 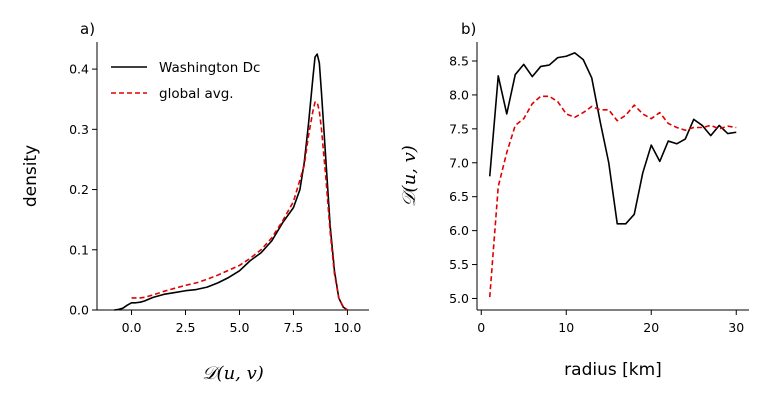 I want to click on panel-a-series-global-avg, so click(x=239, y=206).